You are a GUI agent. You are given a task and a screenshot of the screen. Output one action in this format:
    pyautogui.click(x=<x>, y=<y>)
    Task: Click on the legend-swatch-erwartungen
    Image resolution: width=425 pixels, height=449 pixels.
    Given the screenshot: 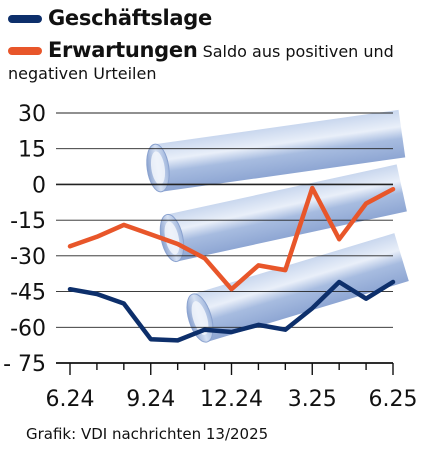 What is the action you would take?
    pyautogui.click(x=25, y=50)
    